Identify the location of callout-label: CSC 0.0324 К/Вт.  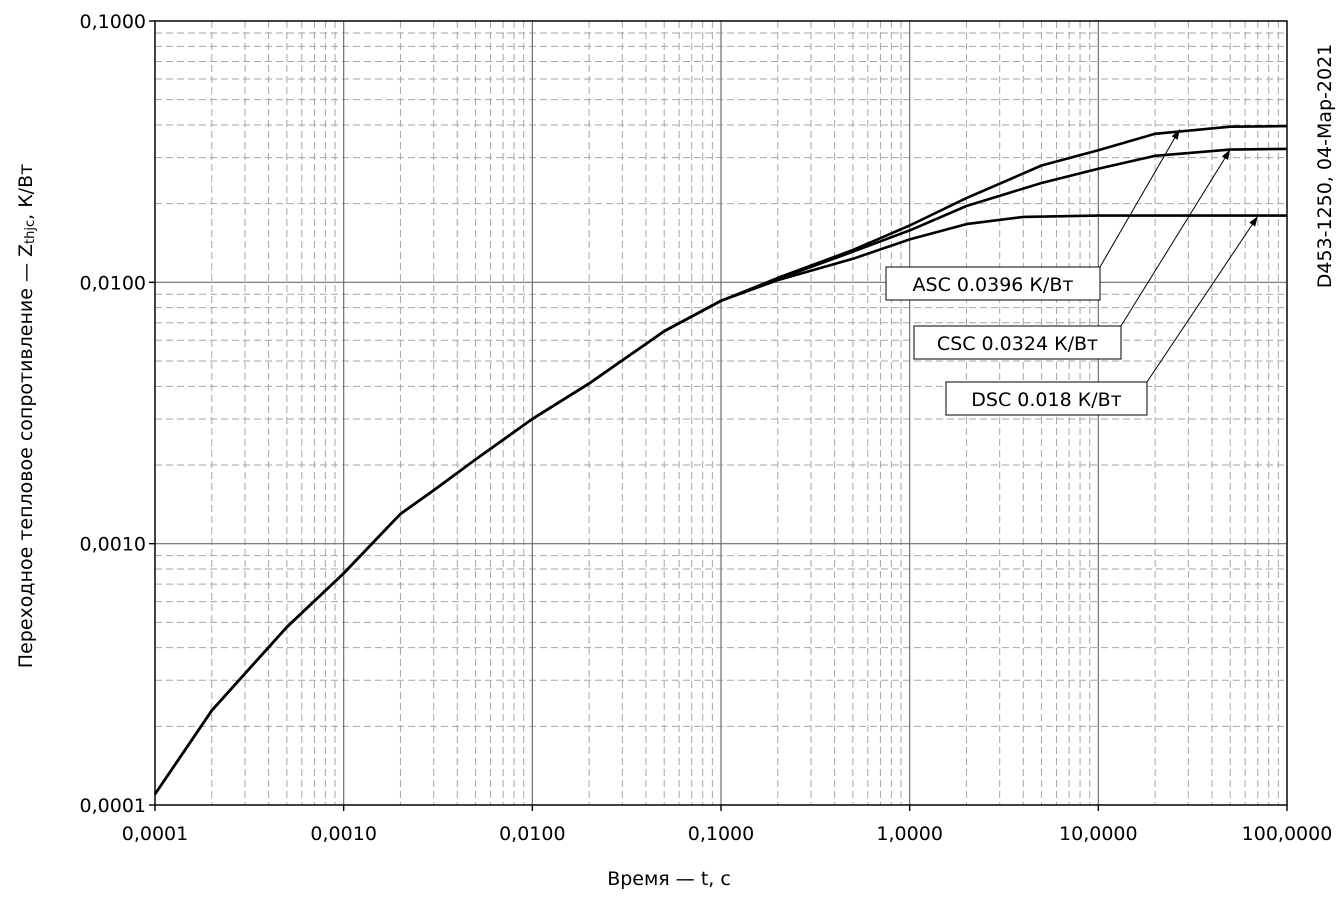
(1017, 344).